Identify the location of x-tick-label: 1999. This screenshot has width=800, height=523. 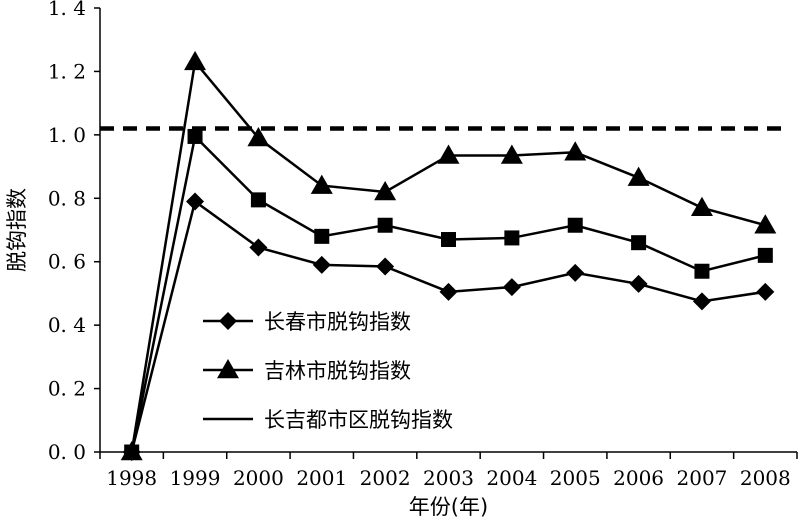
(195, 478).